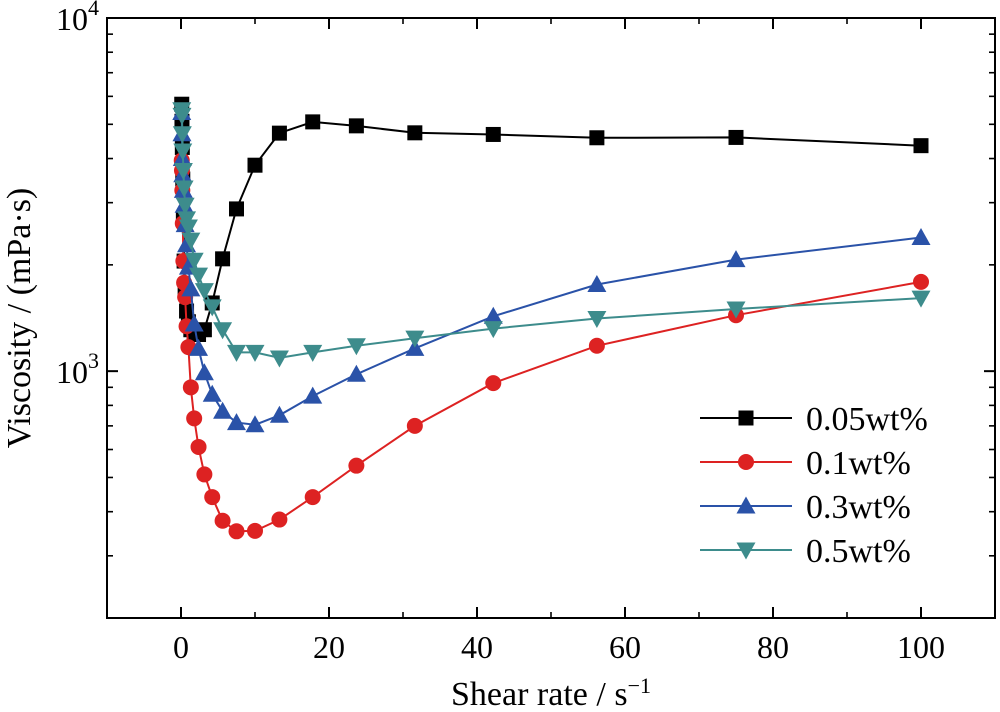 The height and width of the screenshot is (712, 1000). I want to click on x-tick-label: 0, so click(181, 647).